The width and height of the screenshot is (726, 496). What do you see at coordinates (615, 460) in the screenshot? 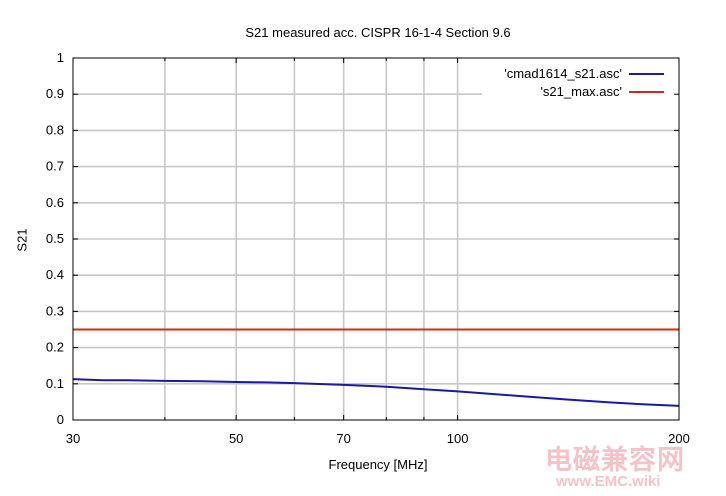
I see `watermark-logo-text: 电磁兼容网` at bounding box center [615, 460].